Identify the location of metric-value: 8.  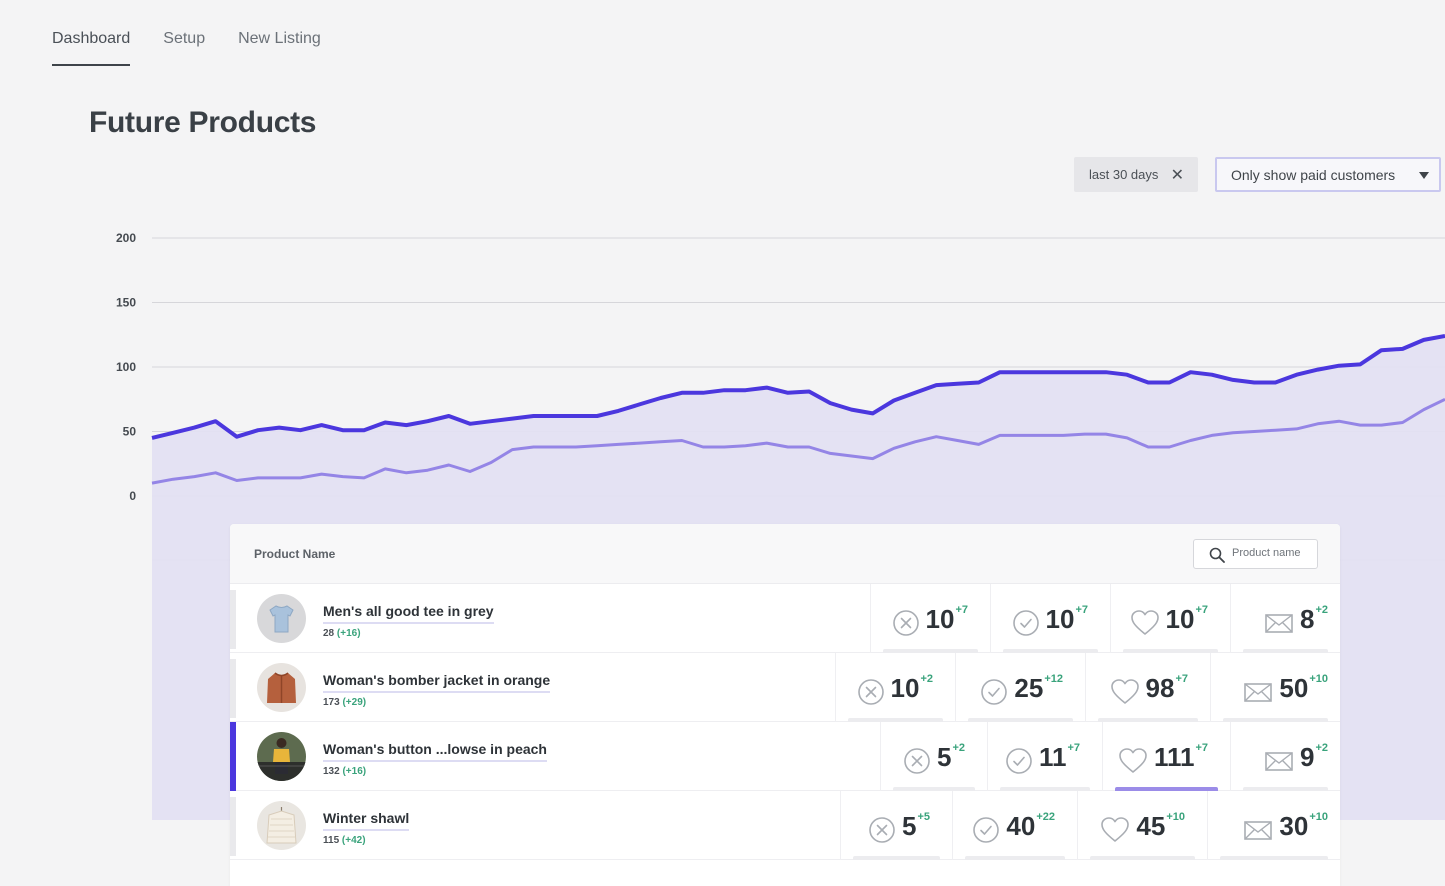
(1307, 619).